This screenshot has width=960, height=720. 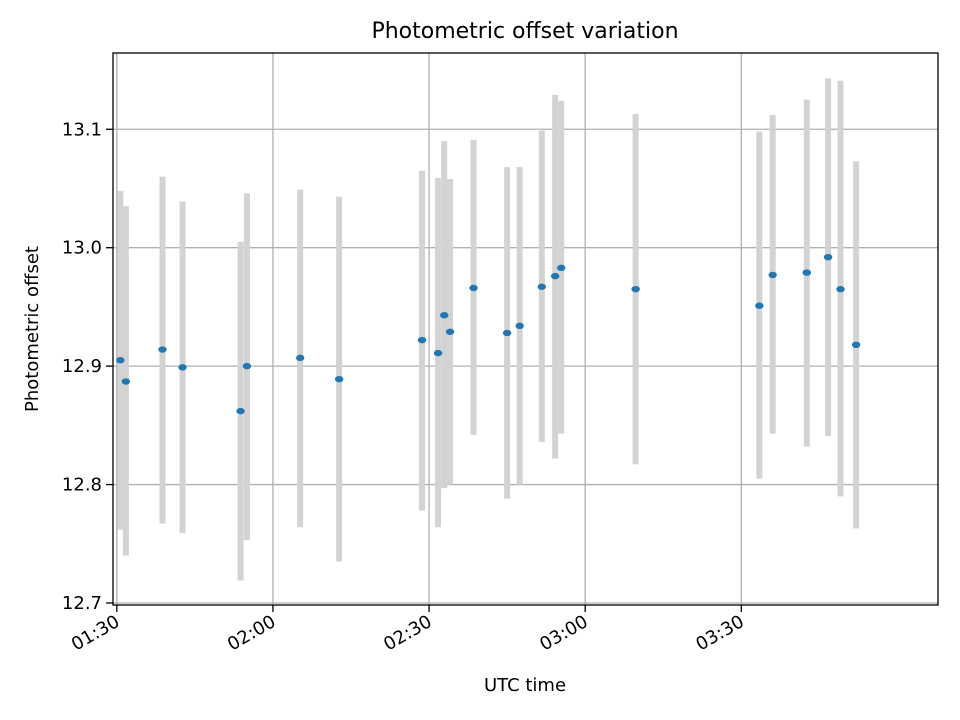 I want to click on x-tick-label: 03:00, so click(x=563, y=633).